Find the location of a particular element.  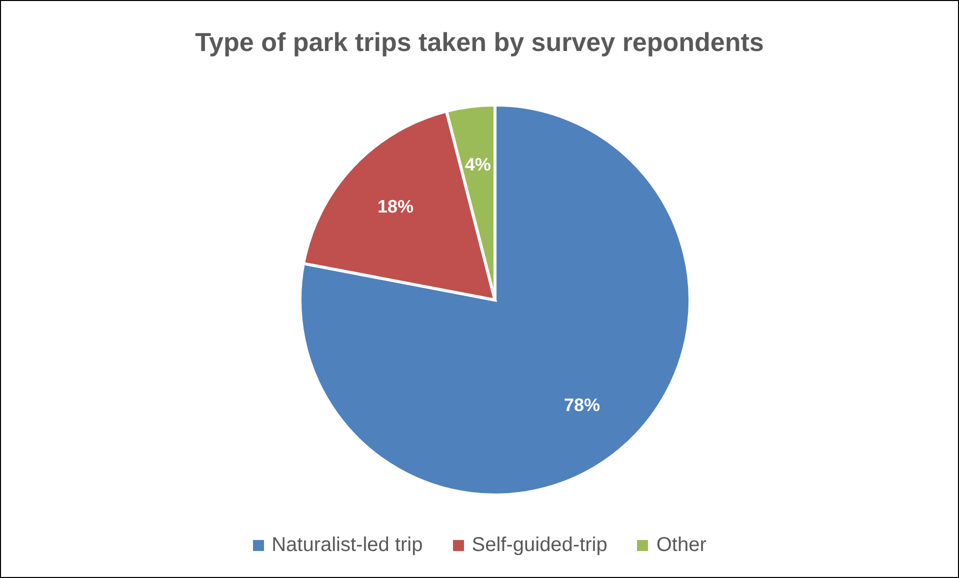

legend-label: Self-guided-trip is located at coordinates (539, 545).